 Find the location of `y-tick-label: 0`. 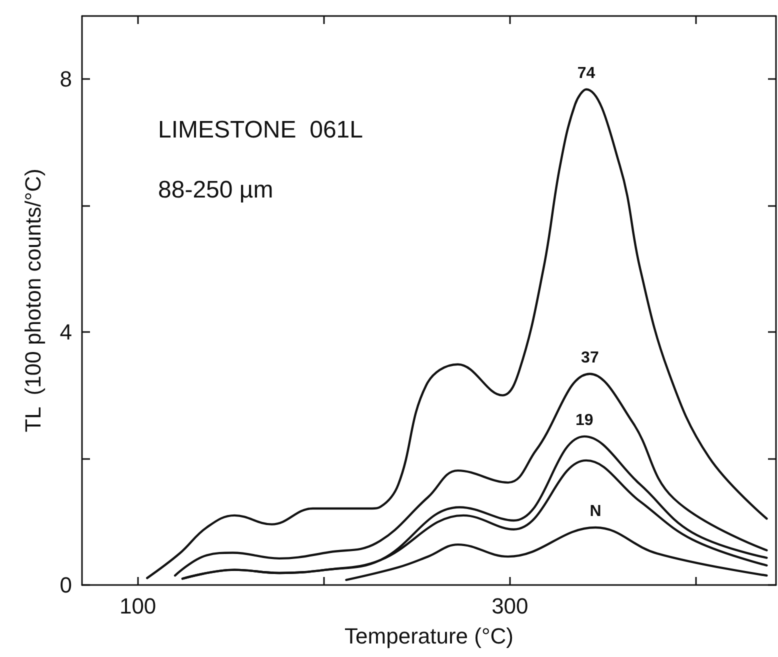

y-tick-label: 0 is located at coordinates (66, 585).